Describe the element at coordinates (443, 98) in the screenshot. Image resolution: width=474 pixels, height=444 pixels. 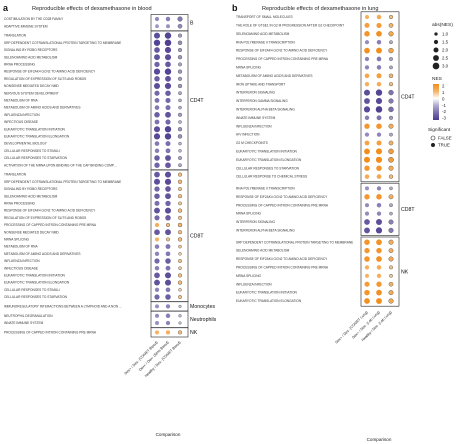
I see `color-scale-tick: 0` at that location.